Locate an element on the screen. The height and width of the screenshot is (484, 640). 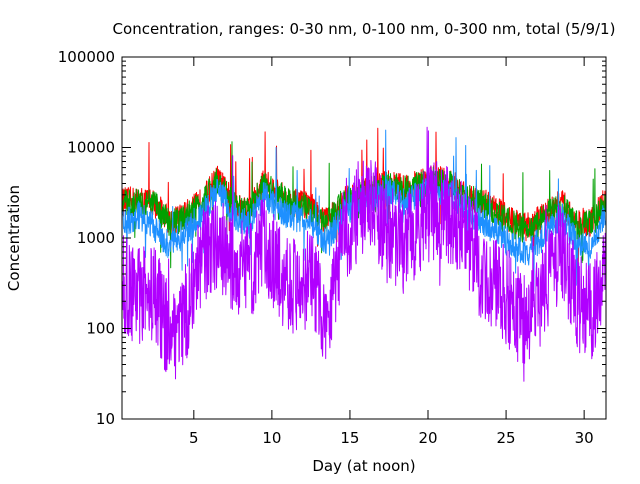
x-tick-label: 20 is located at coordinates (427, 438).